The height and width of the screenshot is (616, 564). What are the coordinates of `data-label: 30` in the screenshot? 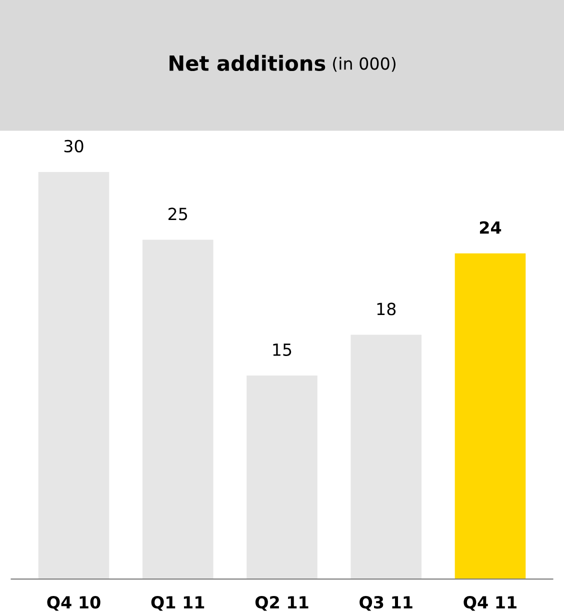 It's located at (74, 146).